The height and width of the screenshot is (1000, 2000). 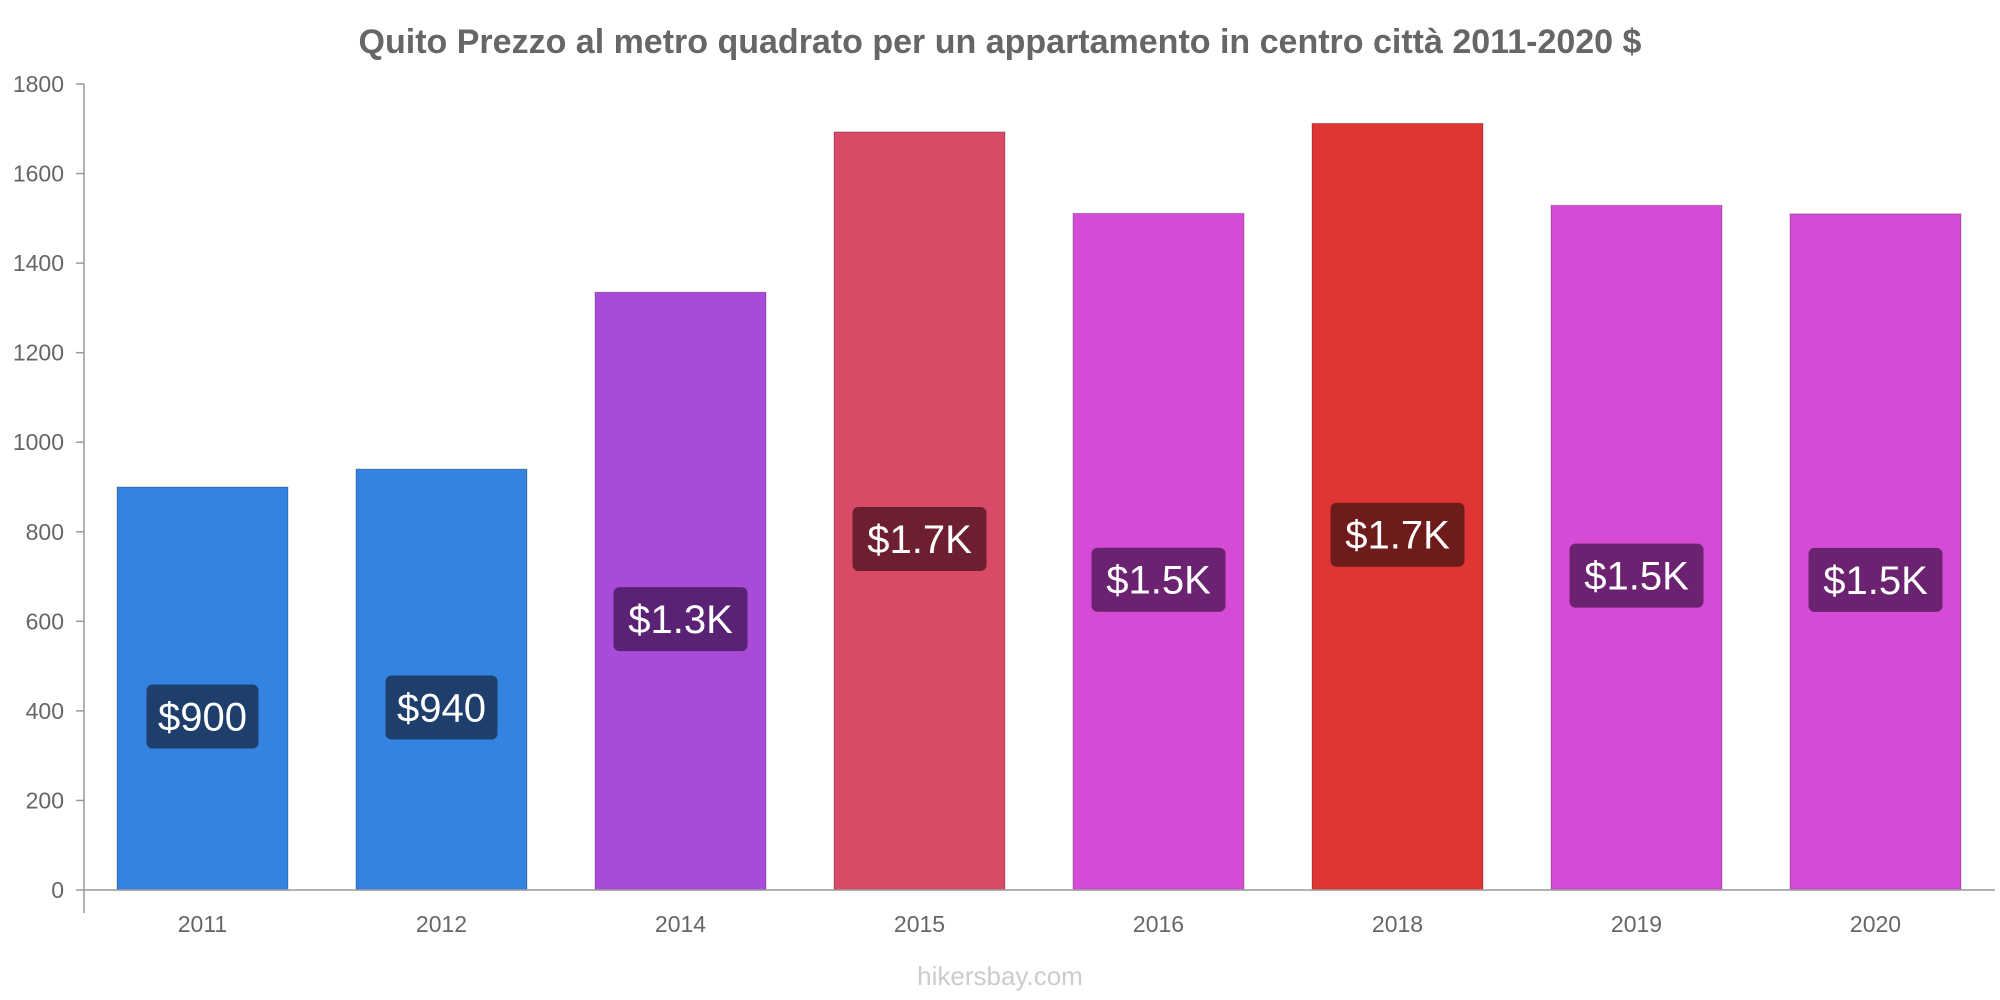 I want to click on y-tick-label: 200, so click(x=45, y=800).